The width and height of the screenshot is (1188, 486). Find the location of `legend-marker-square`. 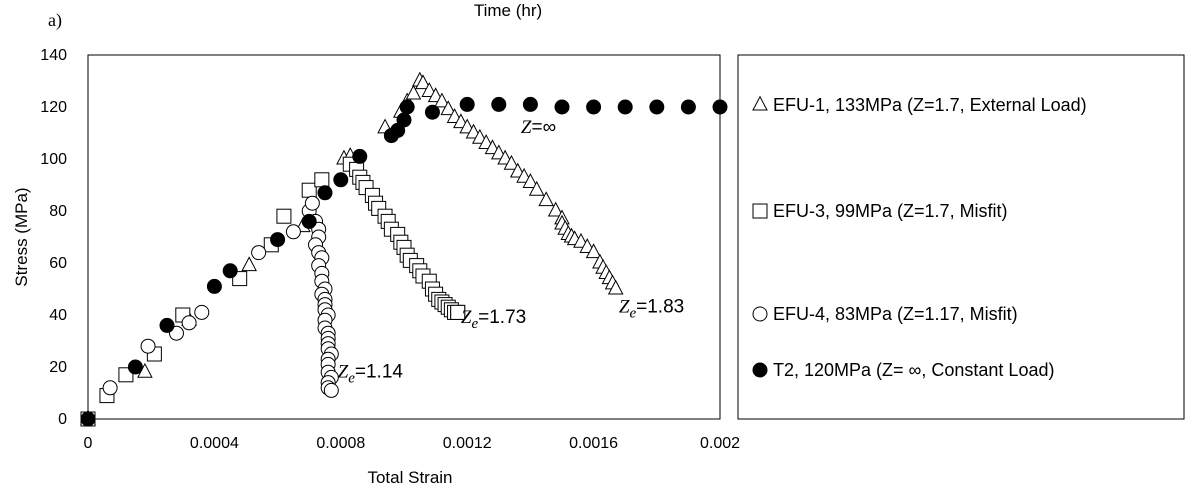

legend-marker-square is located at coordinates (760, 211).